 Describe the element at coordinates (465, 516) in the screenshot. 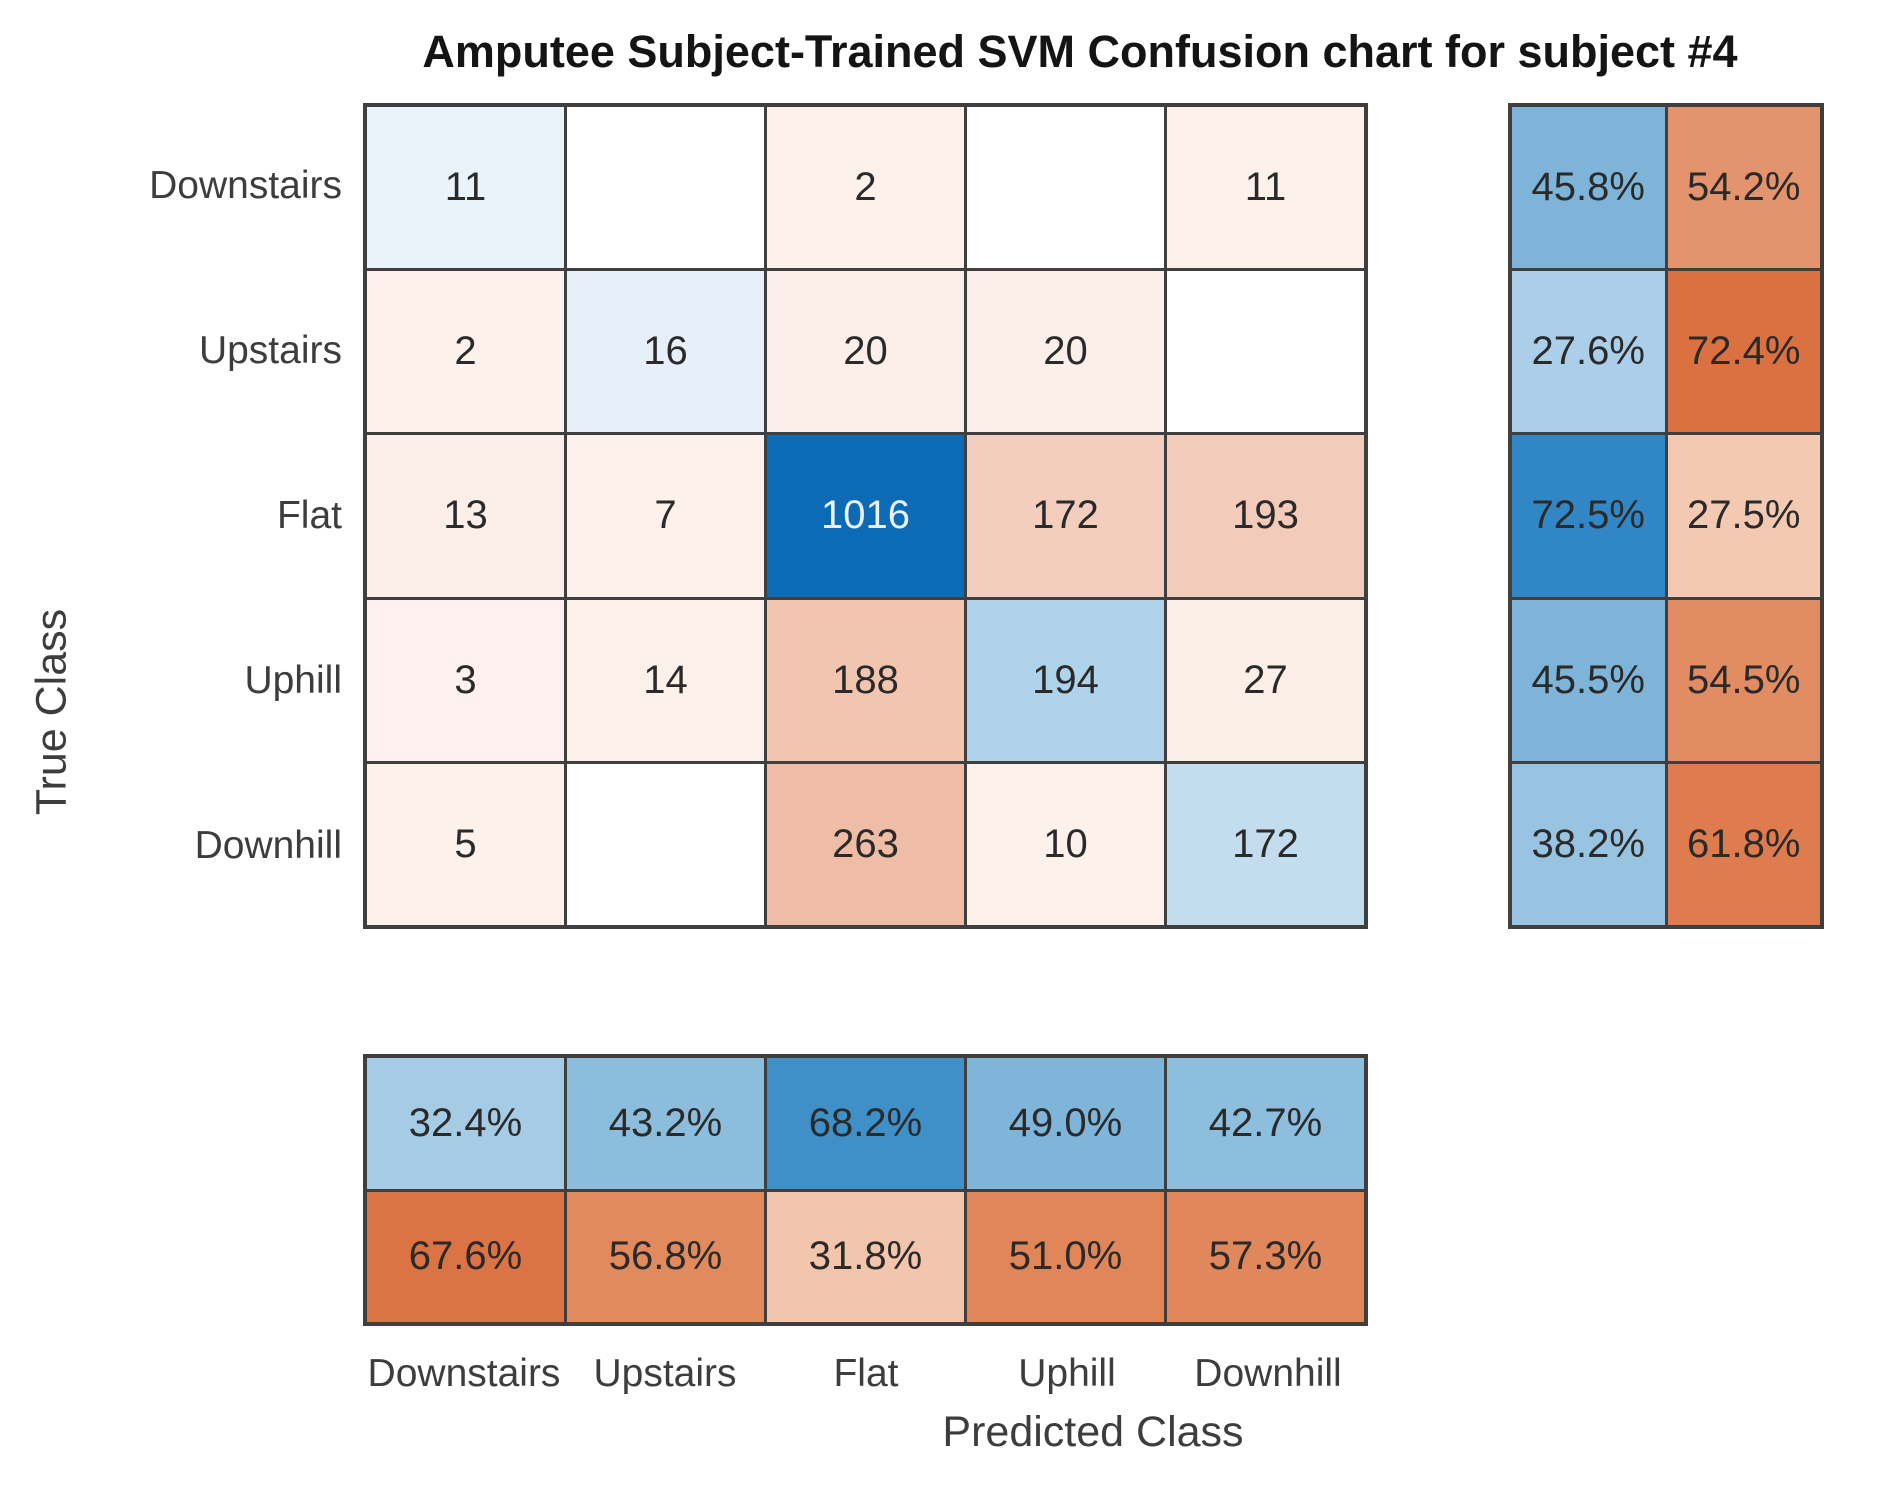

I see `matrix-cell: 13` at that location.